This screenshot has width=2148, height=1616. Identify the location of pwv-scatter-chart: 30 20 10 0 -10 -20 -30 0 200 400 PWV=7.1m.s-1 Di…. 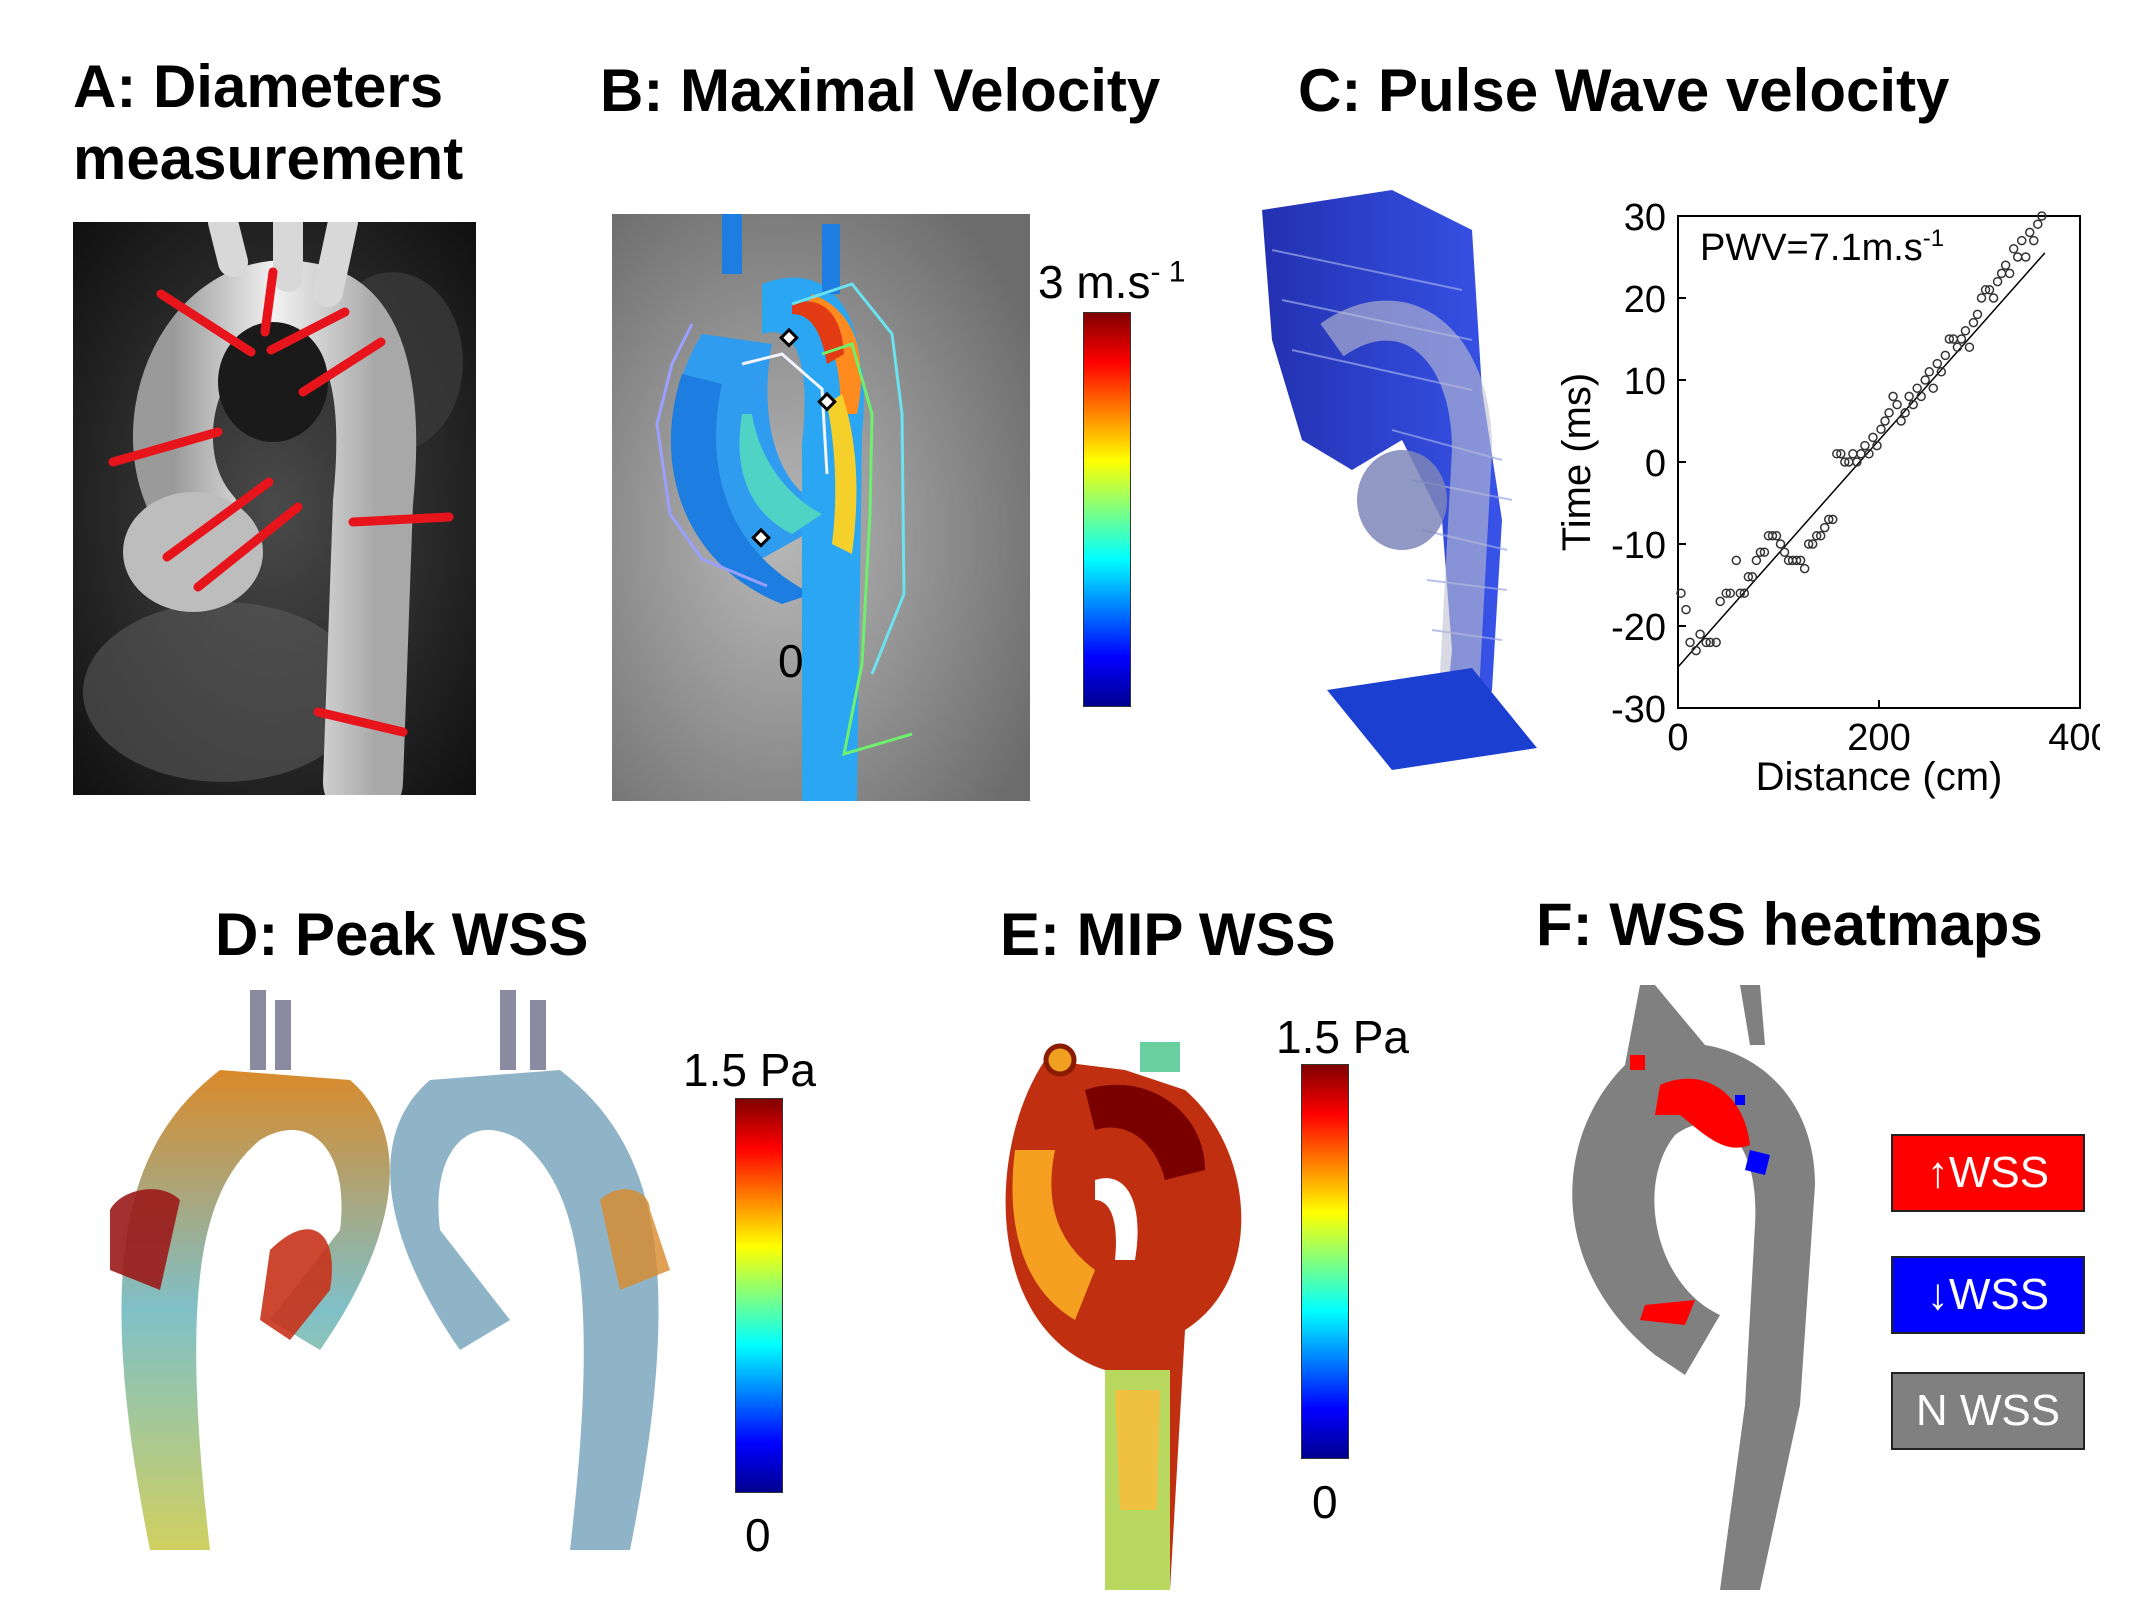
(1820, 505).